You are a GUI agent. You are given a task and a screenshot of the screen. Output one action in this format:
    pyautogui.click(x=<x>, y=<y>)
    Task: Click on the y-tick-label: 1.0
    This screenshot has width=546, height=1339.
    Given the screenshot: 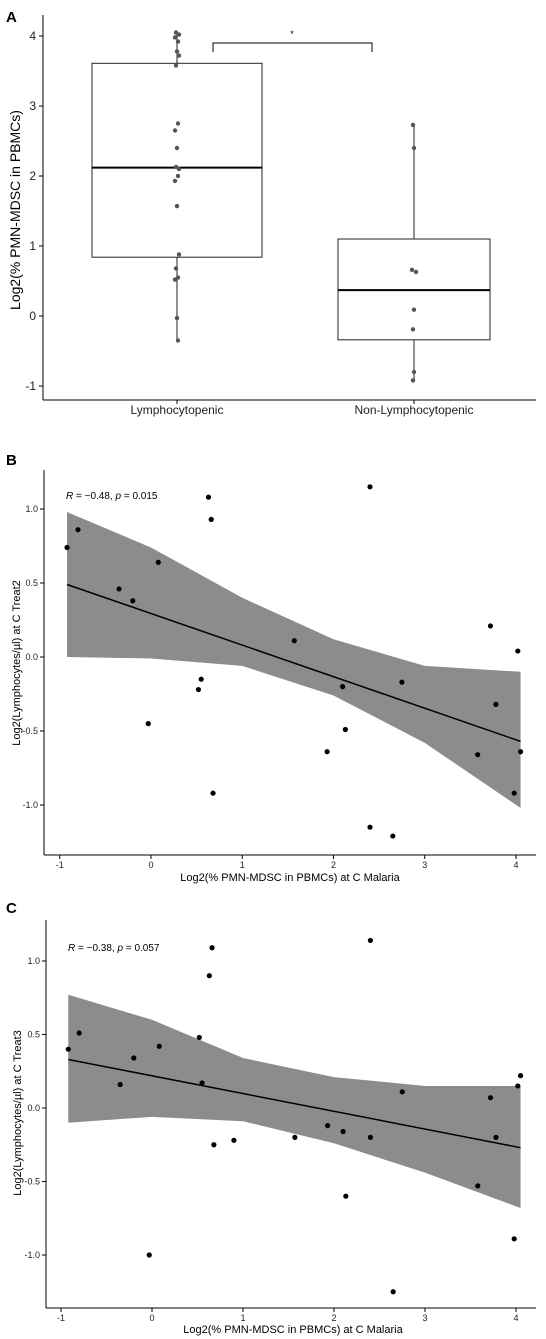 What is the action you would take?
    pyautogui.click(x=33, y=961)
    